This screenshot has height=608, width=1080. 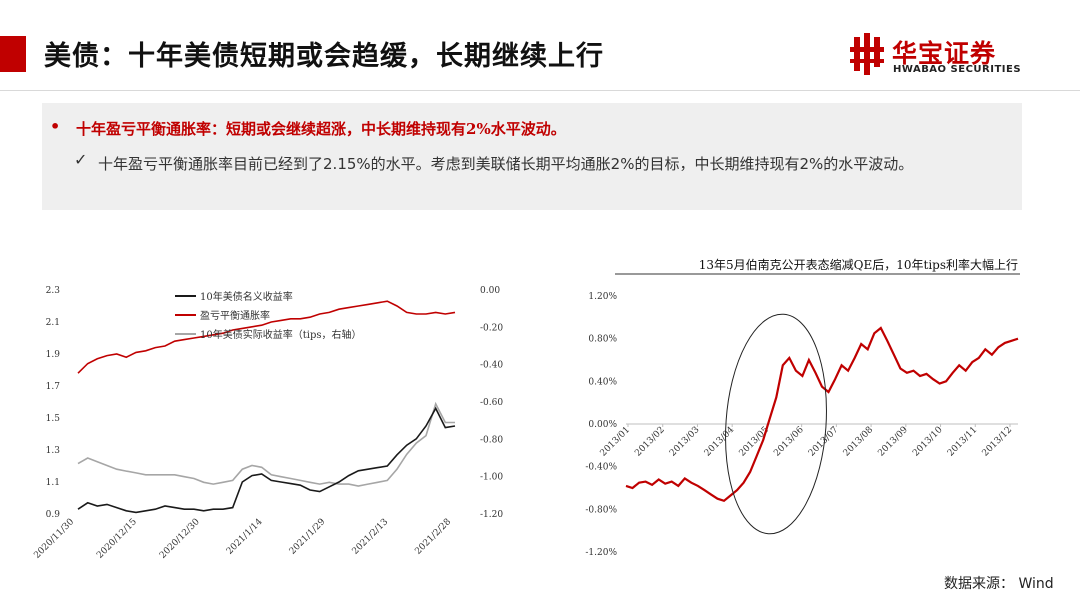 I want to click on x-tick-label: 2013/02, so click(x=650, y=442).